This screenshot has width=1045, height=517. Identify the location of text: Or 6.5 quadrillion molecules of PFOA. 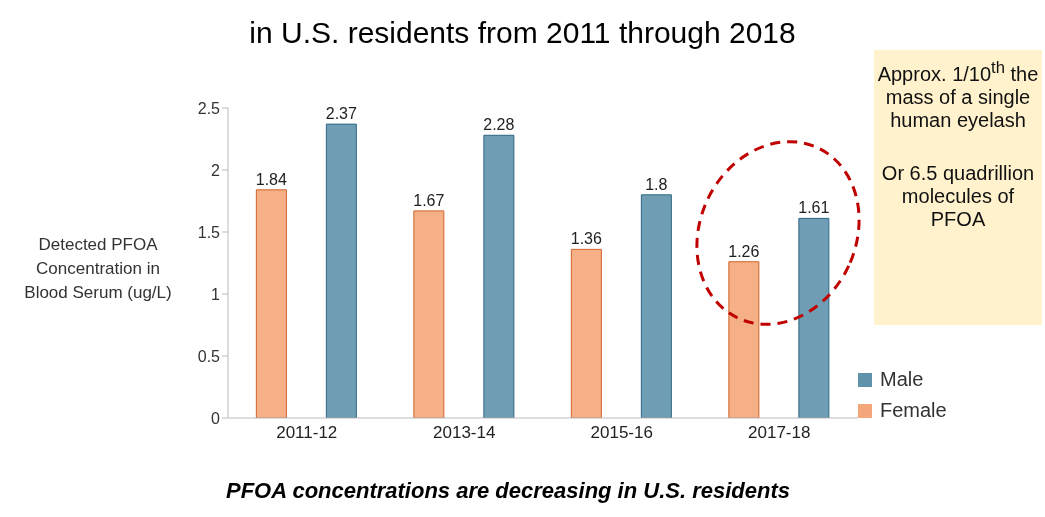
(958, 196).